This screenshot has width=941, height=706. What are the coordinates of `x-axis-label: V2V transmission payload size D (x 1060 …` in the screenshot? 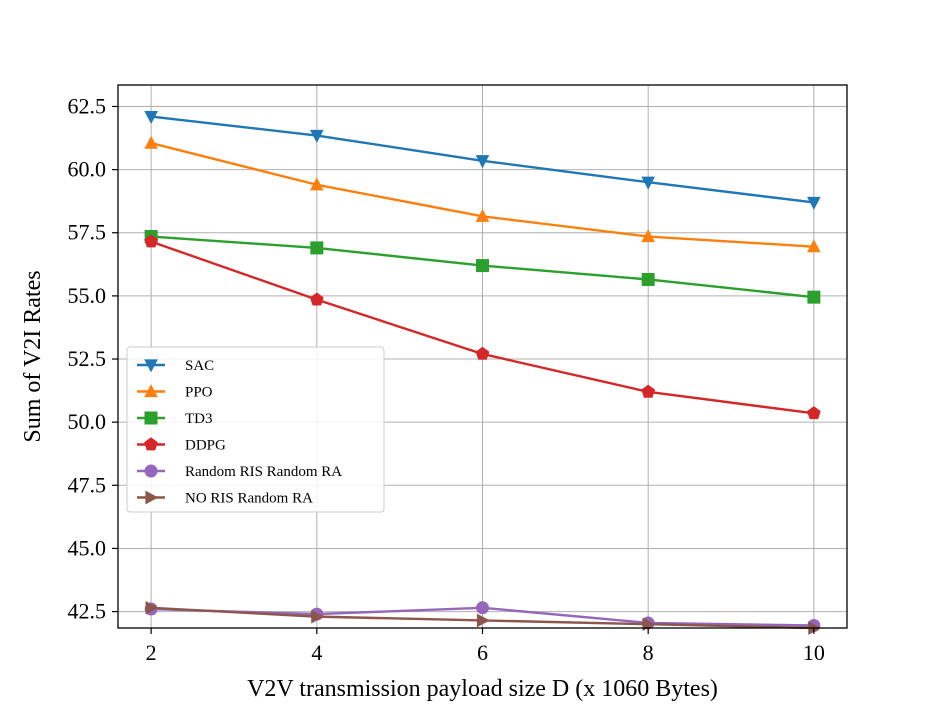 It's located at (482, 689).